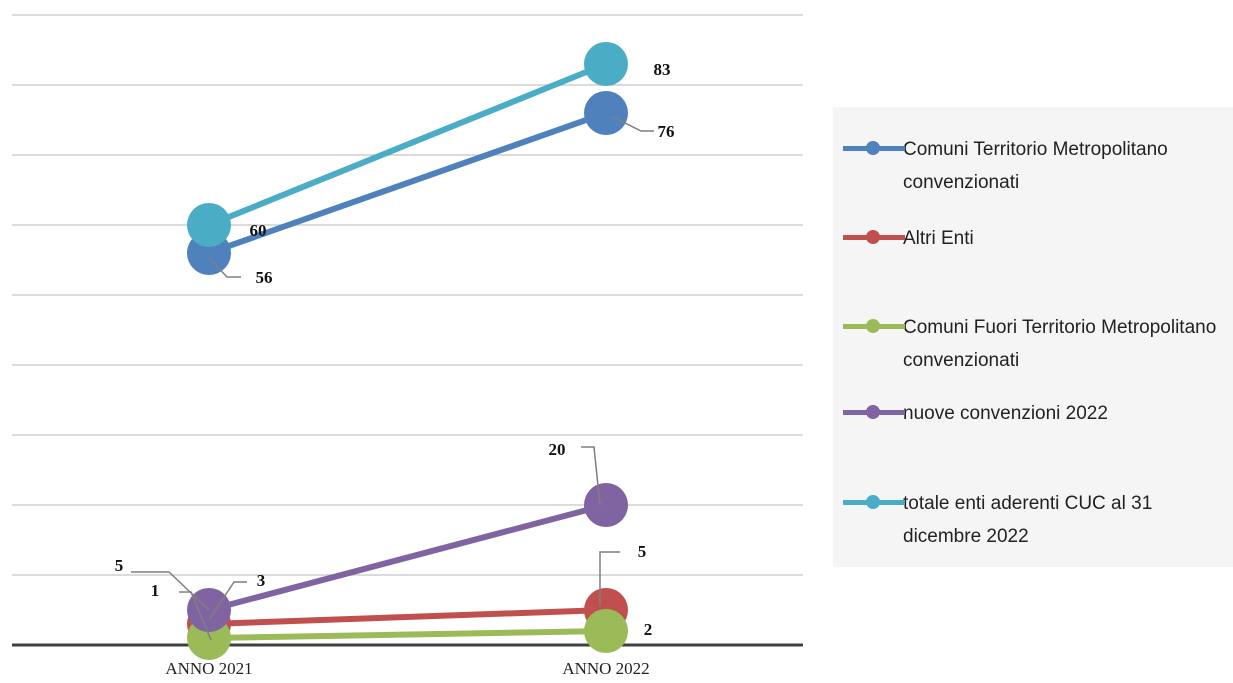 The height and width of the screenshot is (683, 1233). Describe the element at coordinates (605, 668) in the screenshot. I see `x-tick-label: ANNO 2022` at that location.